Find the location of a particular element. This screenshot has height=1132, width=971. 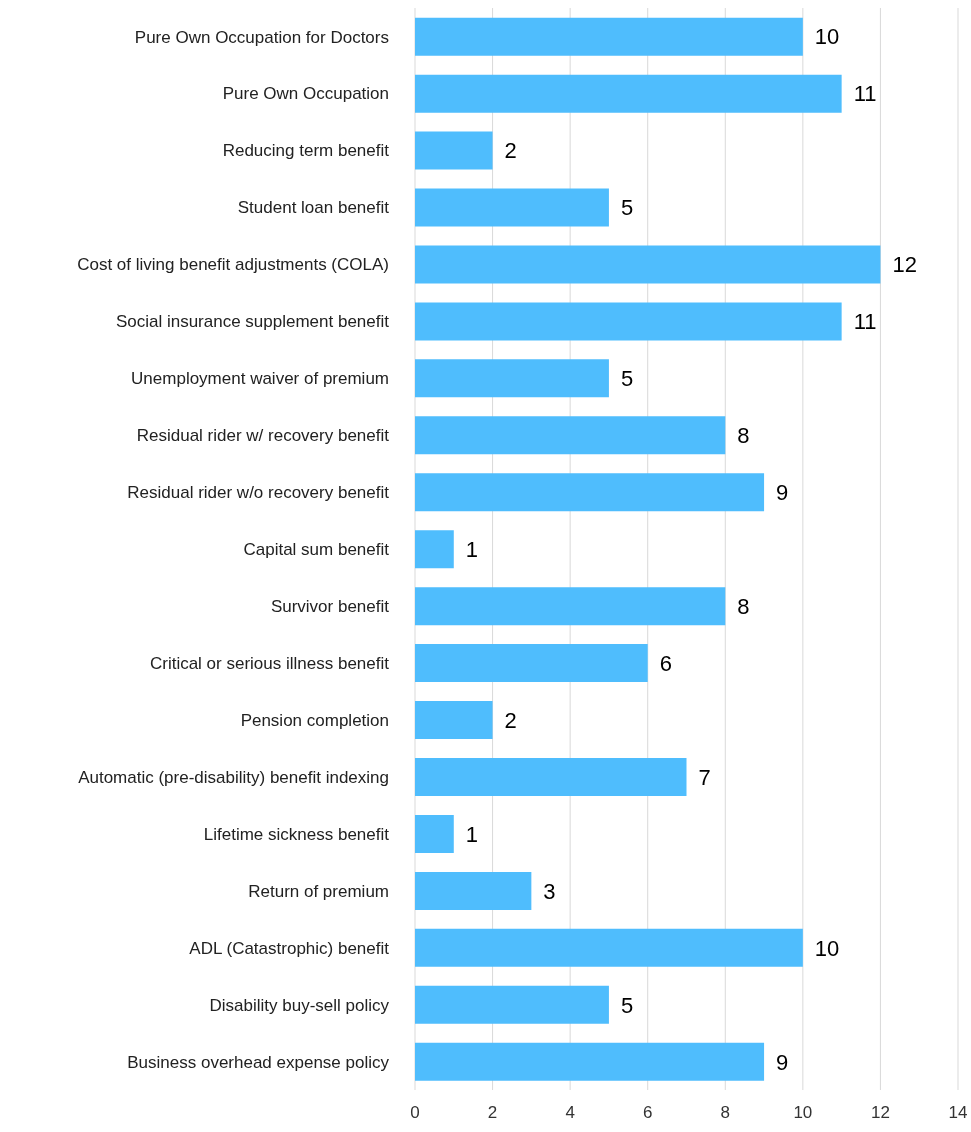

x-tick-label: 0 is located at coordinates (415, 1113).